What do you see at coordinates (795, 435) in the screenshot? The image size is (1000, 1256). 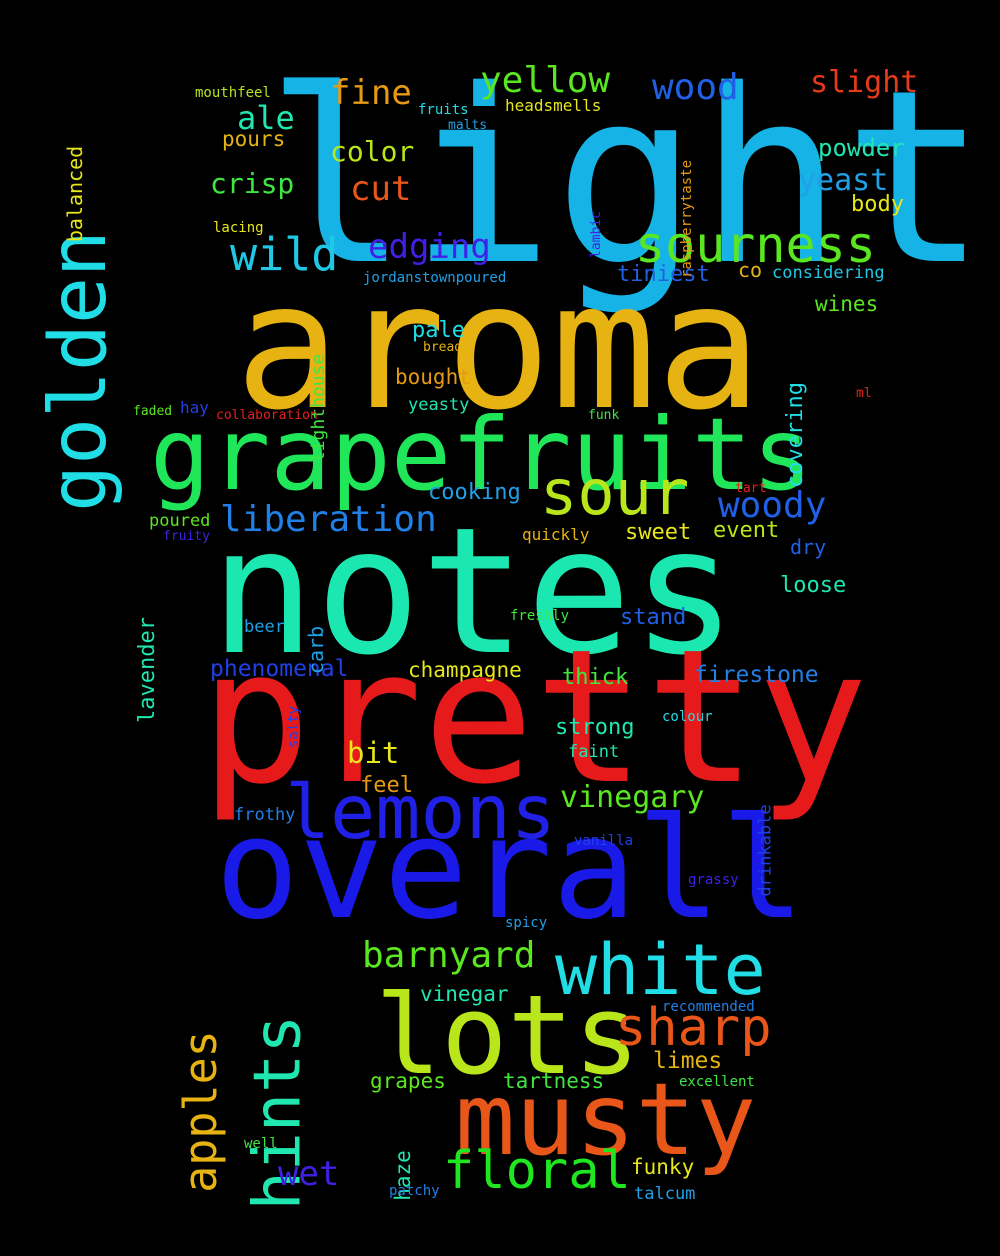 I see `word-covering: covering` at bounding box center [795, 435].